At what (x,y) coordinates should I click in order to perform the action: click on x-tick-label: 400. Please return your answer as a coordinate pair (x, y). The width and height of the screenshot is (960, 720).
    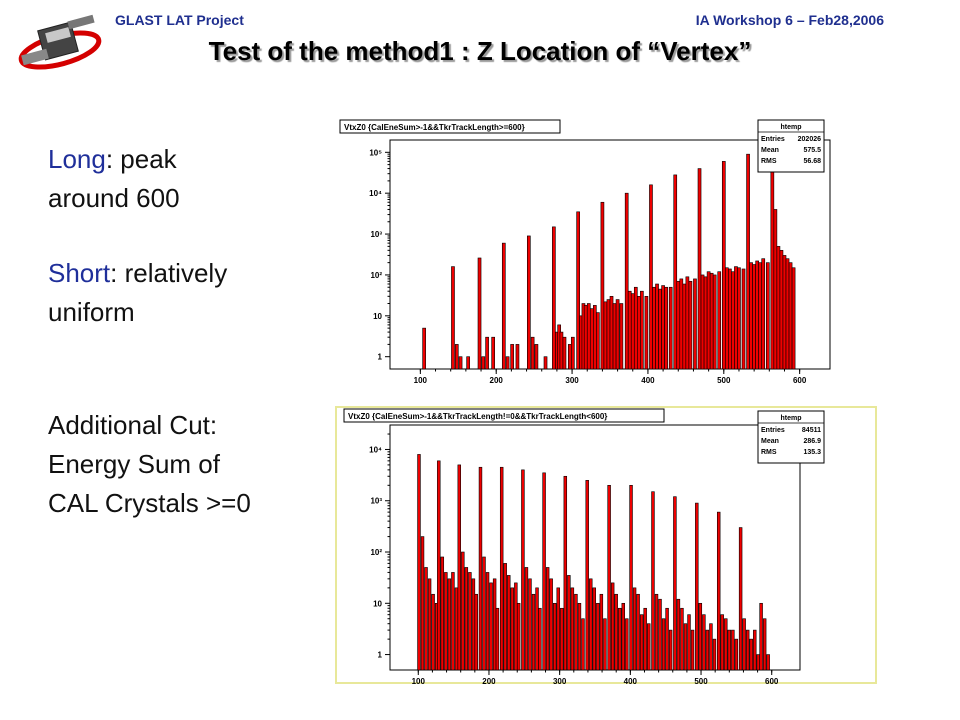
    Looking at the image, I should click on (648, 380).